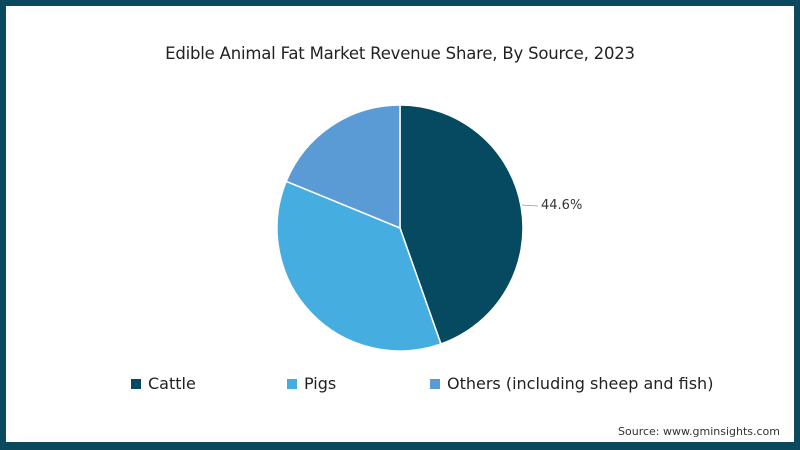  Describe the element at coordinates (343, 167) in the screenshot. I see `pie-slice-others` at that location.